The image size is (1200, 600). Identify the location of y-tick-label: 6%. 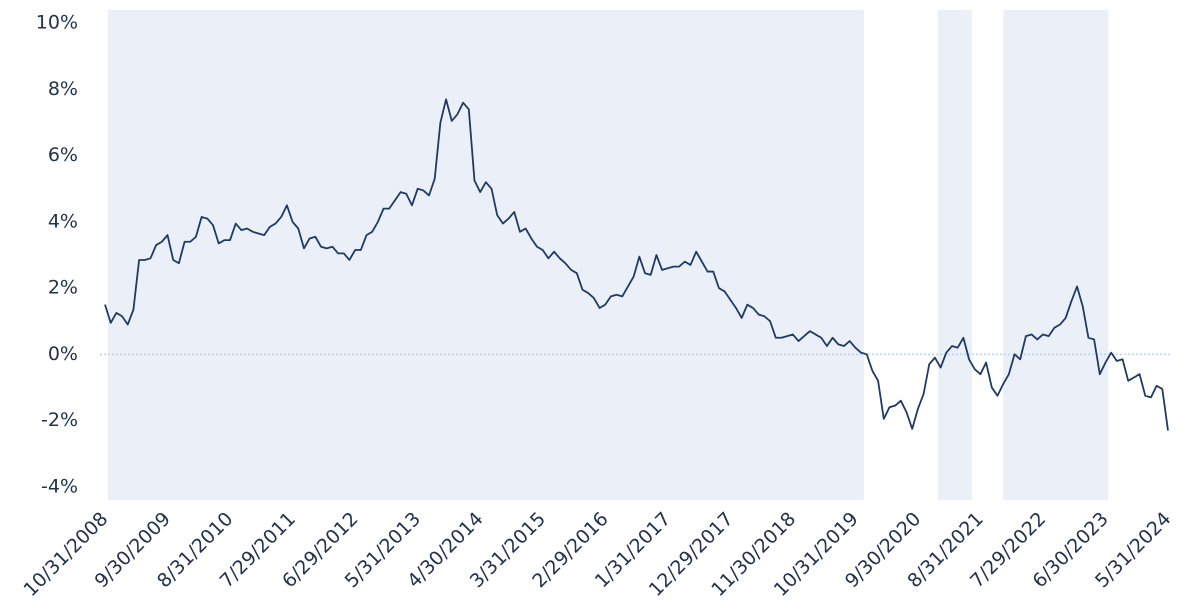
(63, 155).